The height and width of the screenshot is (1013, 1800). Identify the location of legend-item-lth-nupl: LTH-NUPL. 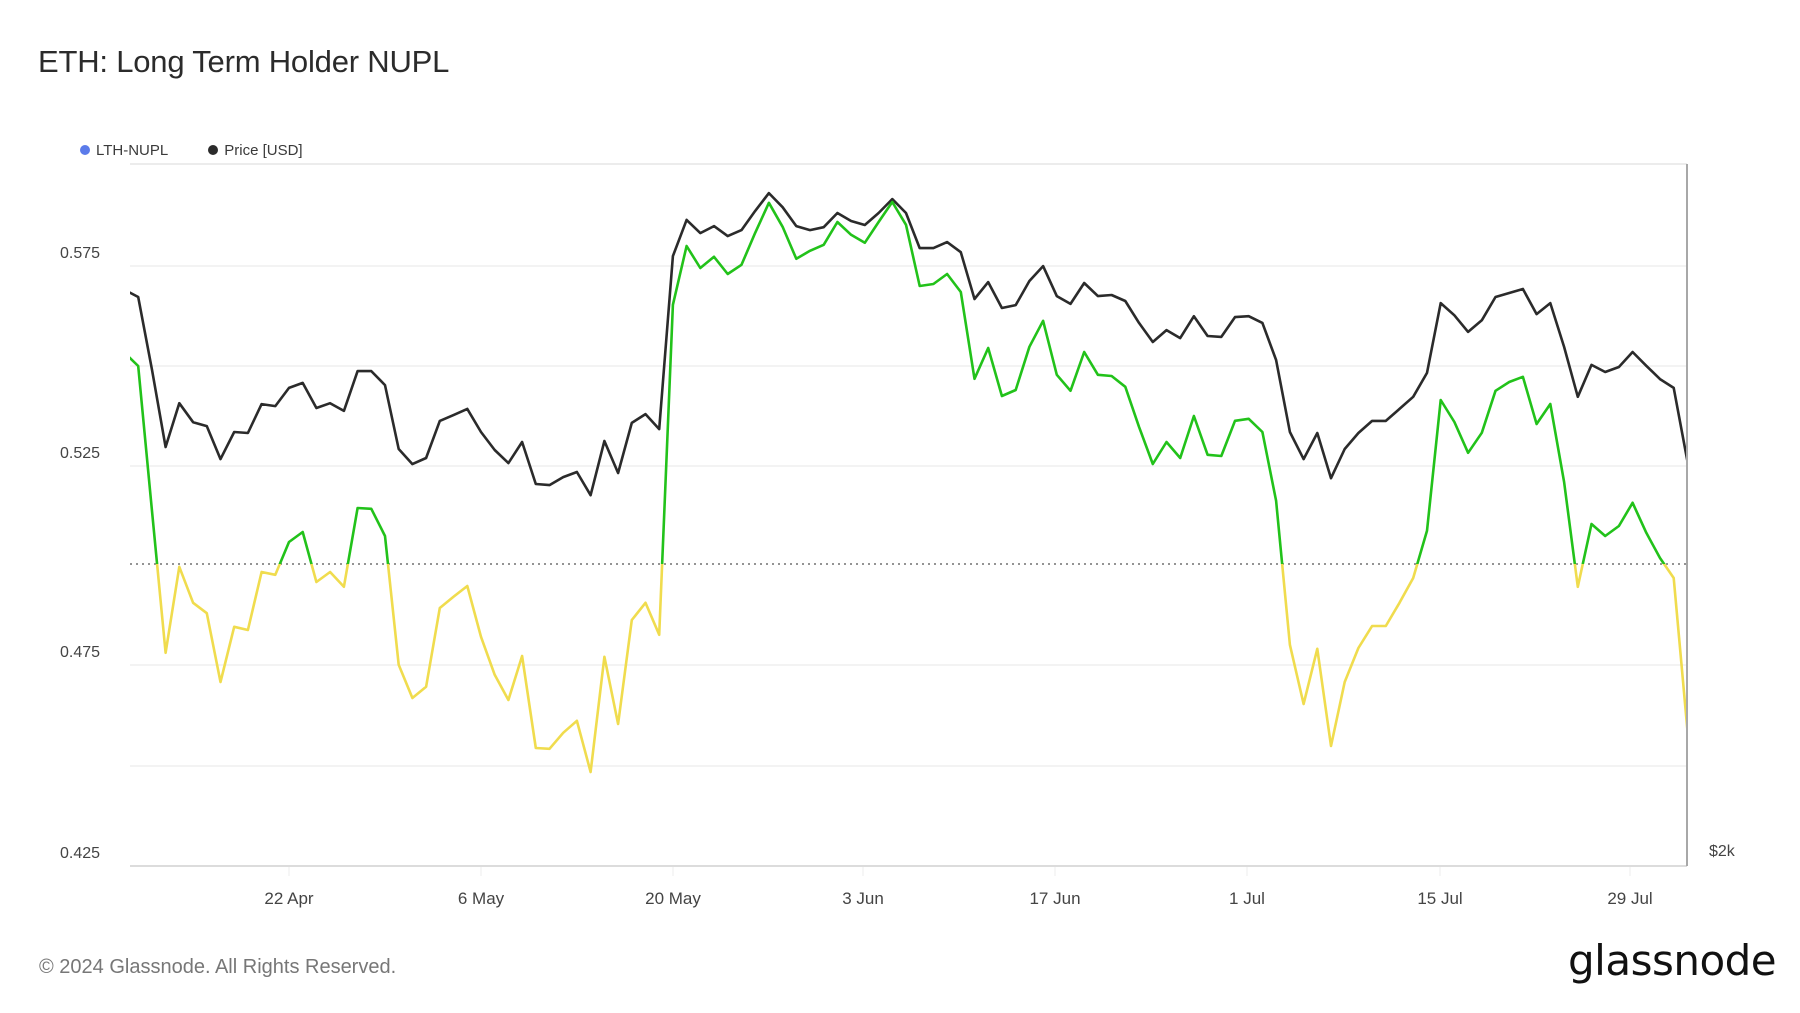
(124, 150).